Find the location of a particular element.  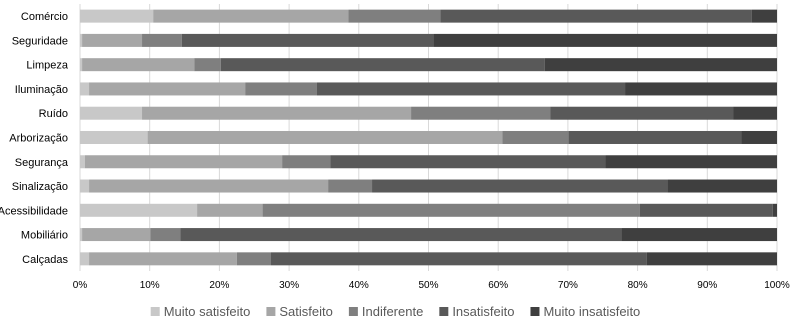

x-tick-label: 10% is located at coordinates (150, 285).